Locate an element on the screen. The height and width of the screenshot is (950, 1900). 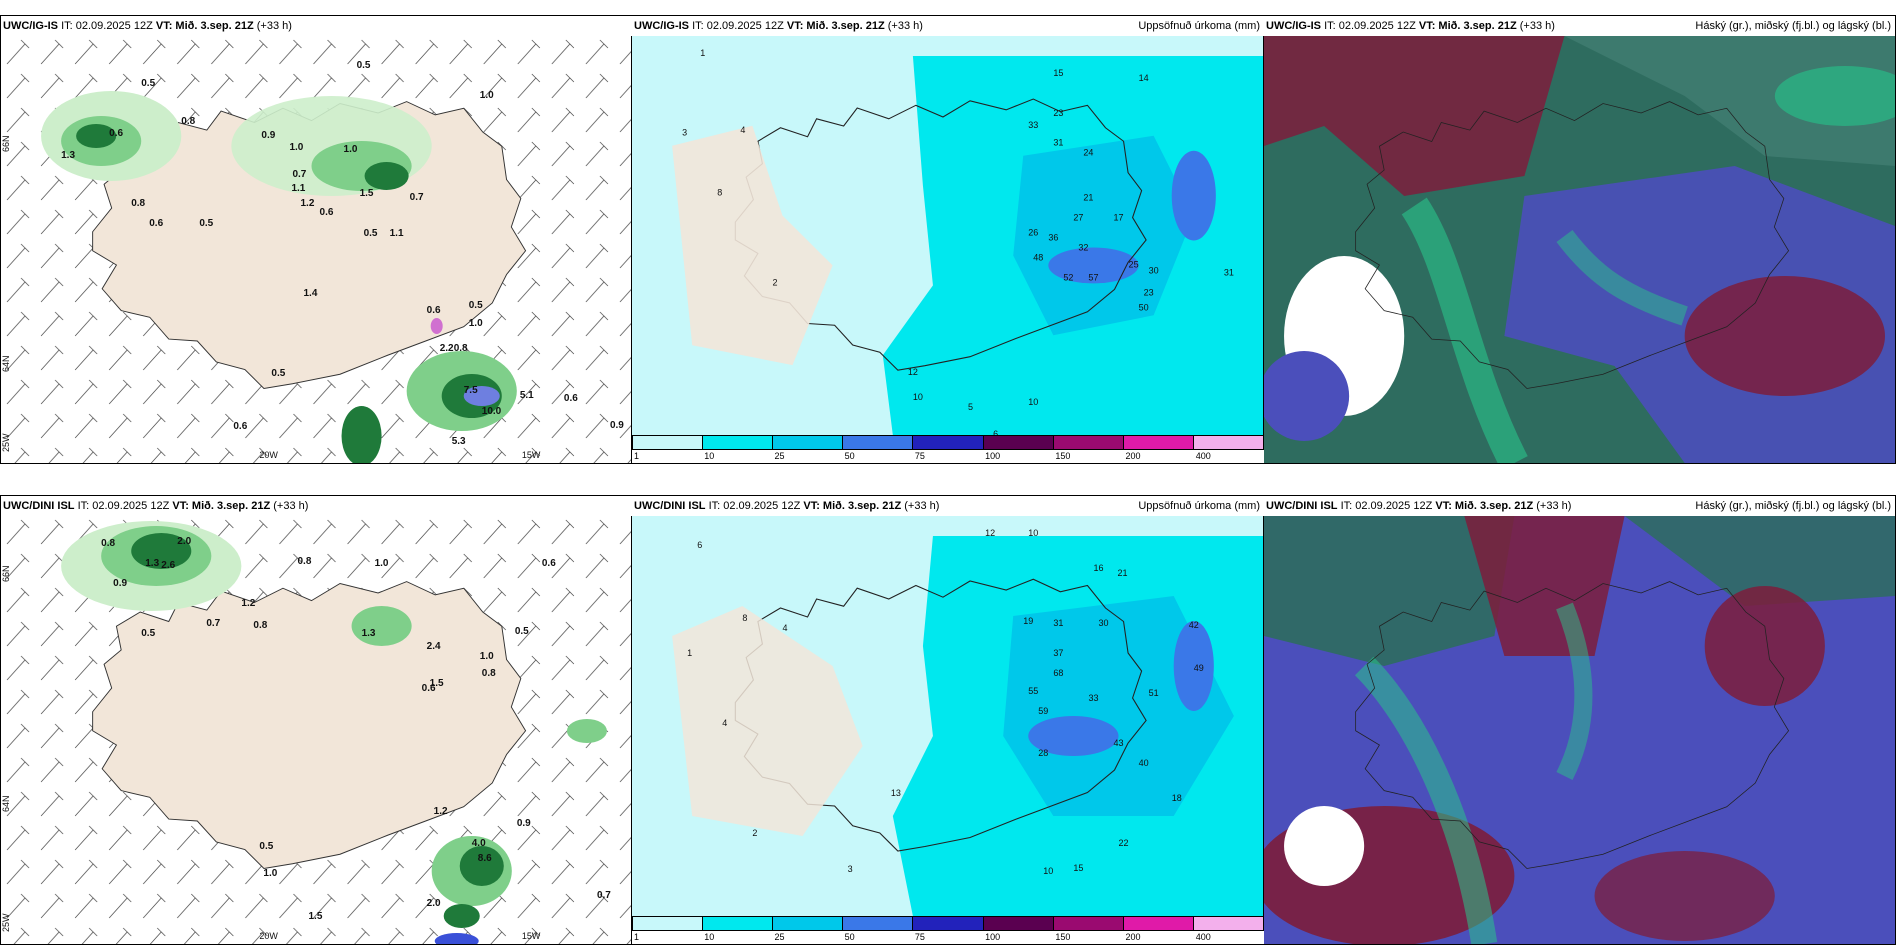
svg-text: 13 is located at coordinates (896, 793).